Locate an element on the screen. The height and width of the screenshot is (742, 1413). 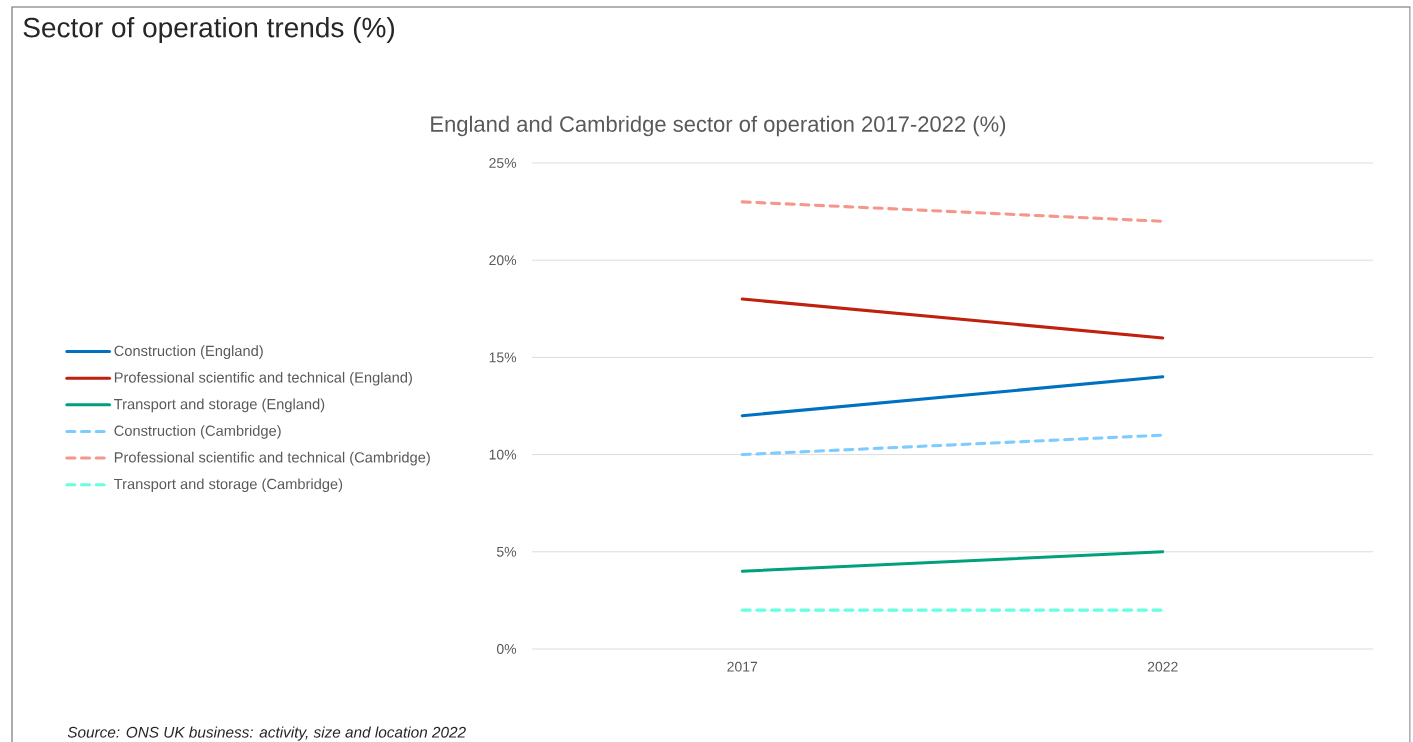
text: Sector of operation trends (%) is located at coordinates (208, 30).